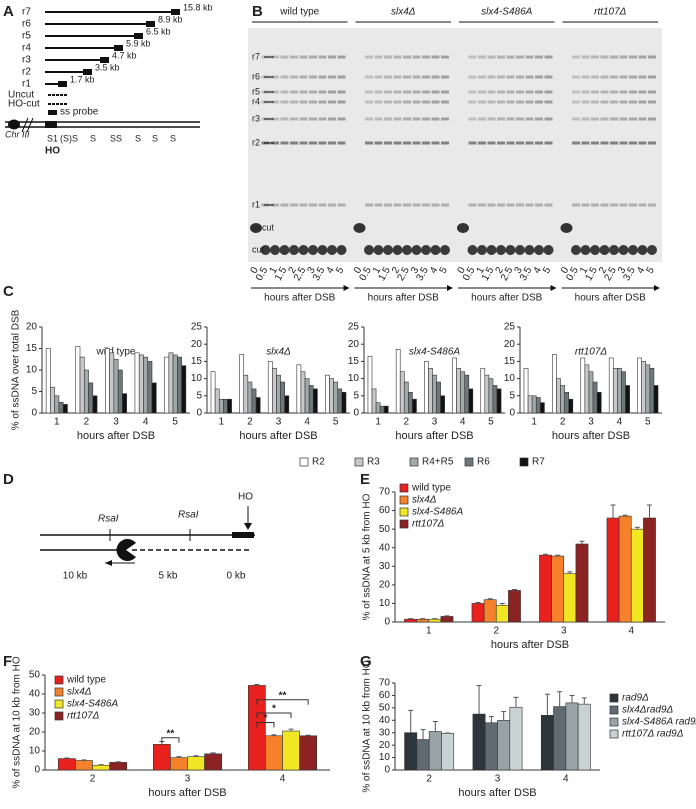 This screenshot has height=809, width=696. What do you see at coordinates (385, 695) in the screenshot?
I see `y-tick-label: 60` at bounding box center [385, 695].